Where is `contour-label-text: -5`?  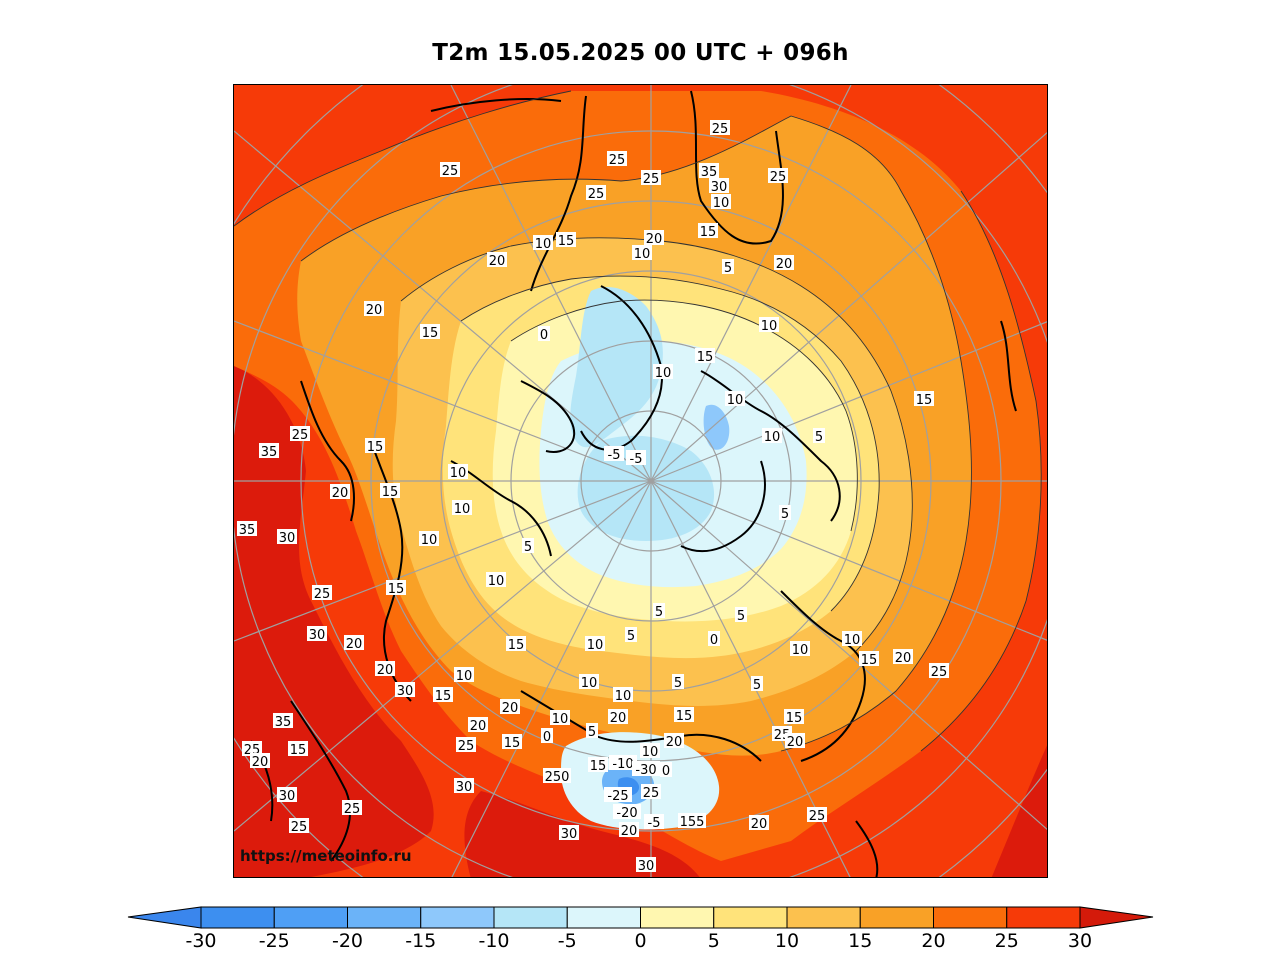 contour-label-text: -5 is located at coordinates (654, 823).